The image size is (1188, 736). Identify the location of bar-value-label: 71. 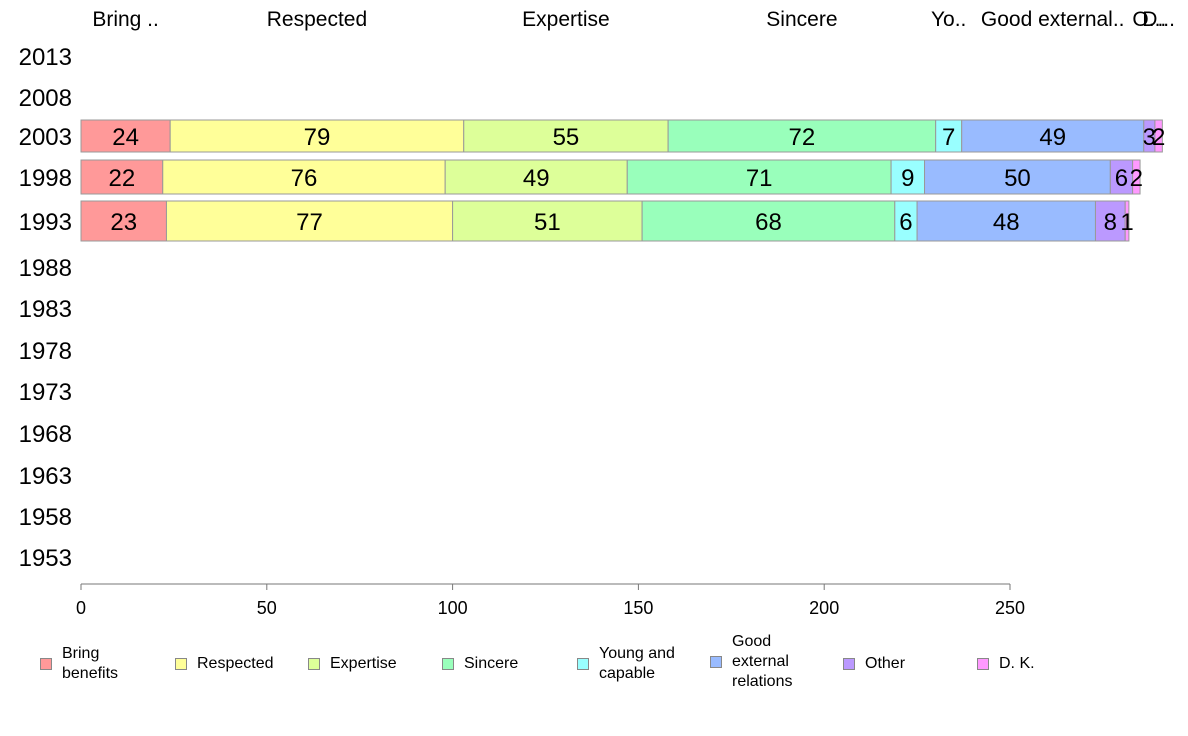
(759, 178).